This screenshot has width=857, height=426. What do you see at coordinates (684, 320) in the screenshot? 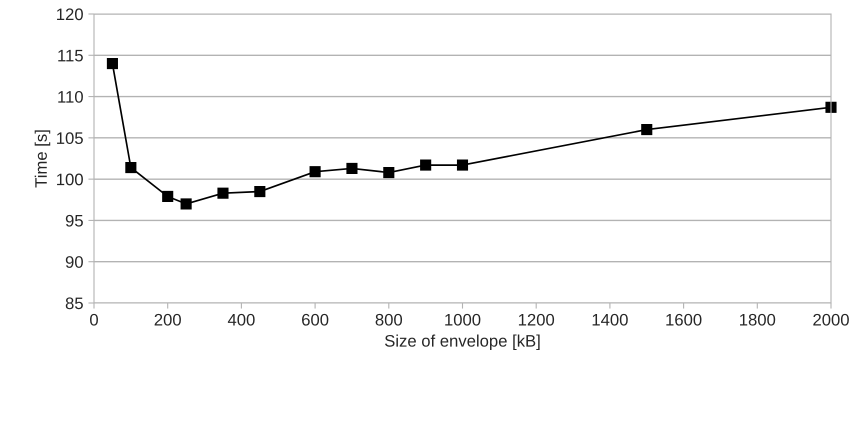
I see `x-tick-label: 1600` at bounding box center [684, 320].